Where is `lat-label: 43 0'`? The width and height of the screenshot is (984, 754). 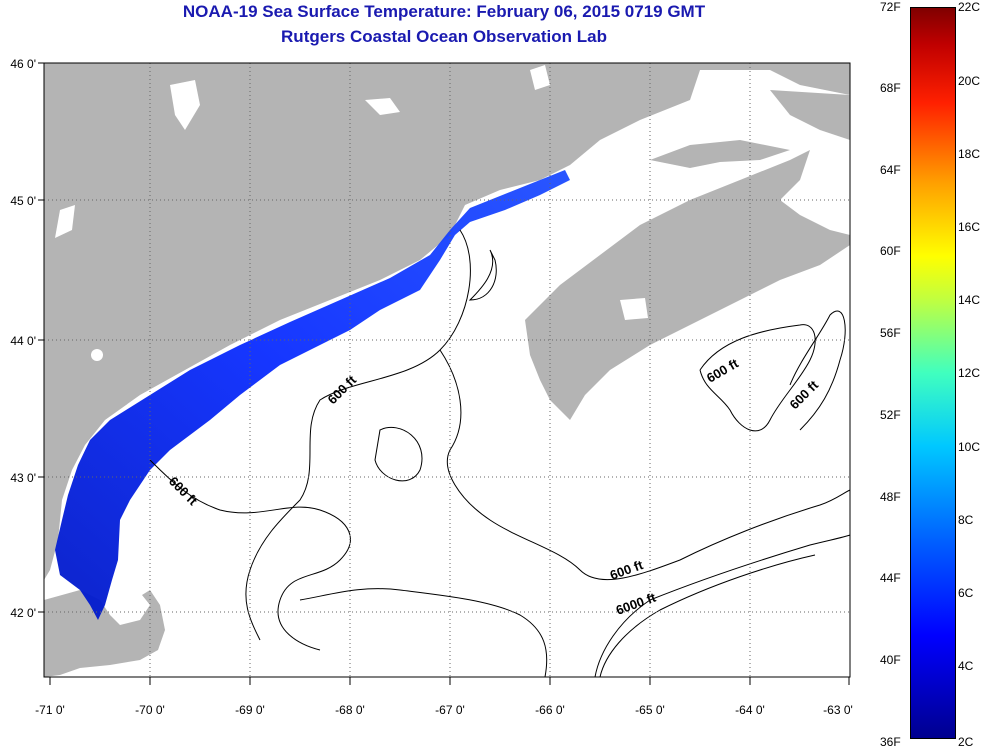 lat-label: 43 0' is located at coordinates (23, 478).